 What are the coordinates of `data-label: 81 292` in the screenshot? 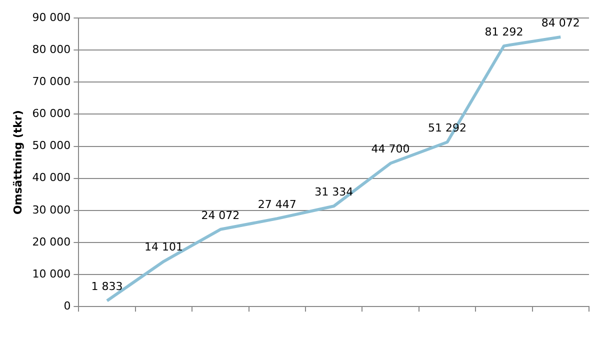 It's located at (504, 31).